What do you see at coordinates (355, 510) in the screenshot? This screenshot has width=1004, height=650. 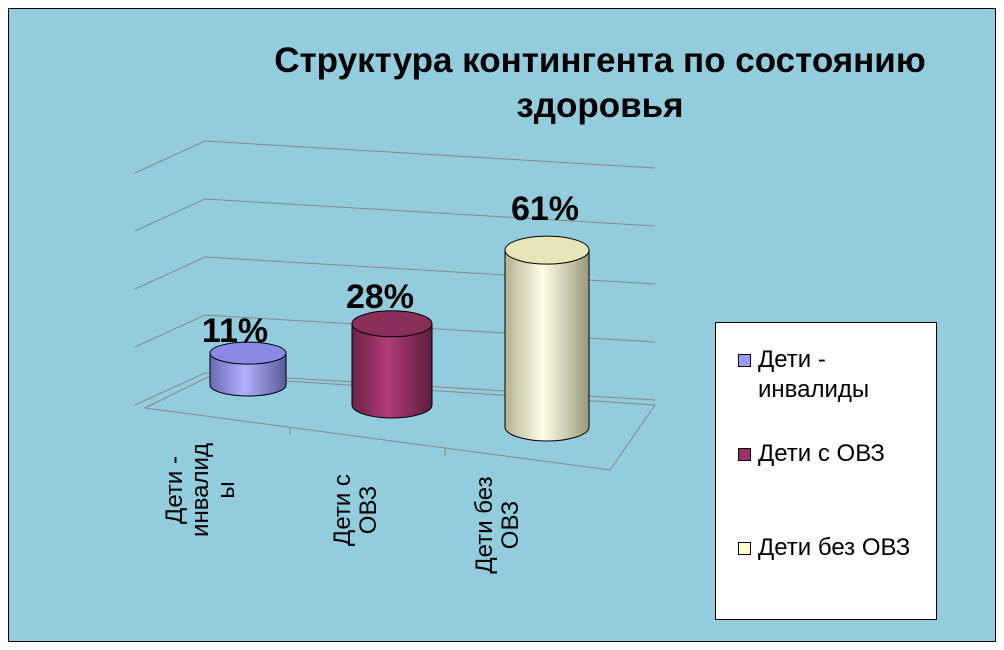 I see `x-tick-label: Дети с ОВЗ` at bounding box center [355, 510].